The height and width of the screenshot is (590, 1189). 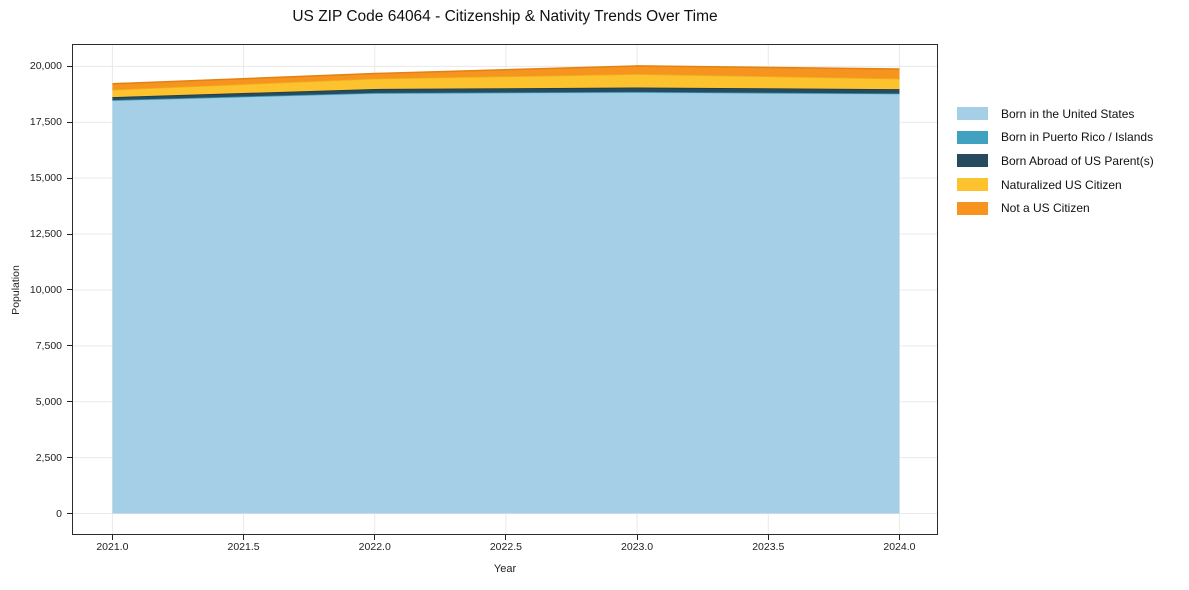 What do you see at coordinates (45, 178) in the screenshot?
I see `y-tick-label: 15,000` at bounding box center [45, 178].